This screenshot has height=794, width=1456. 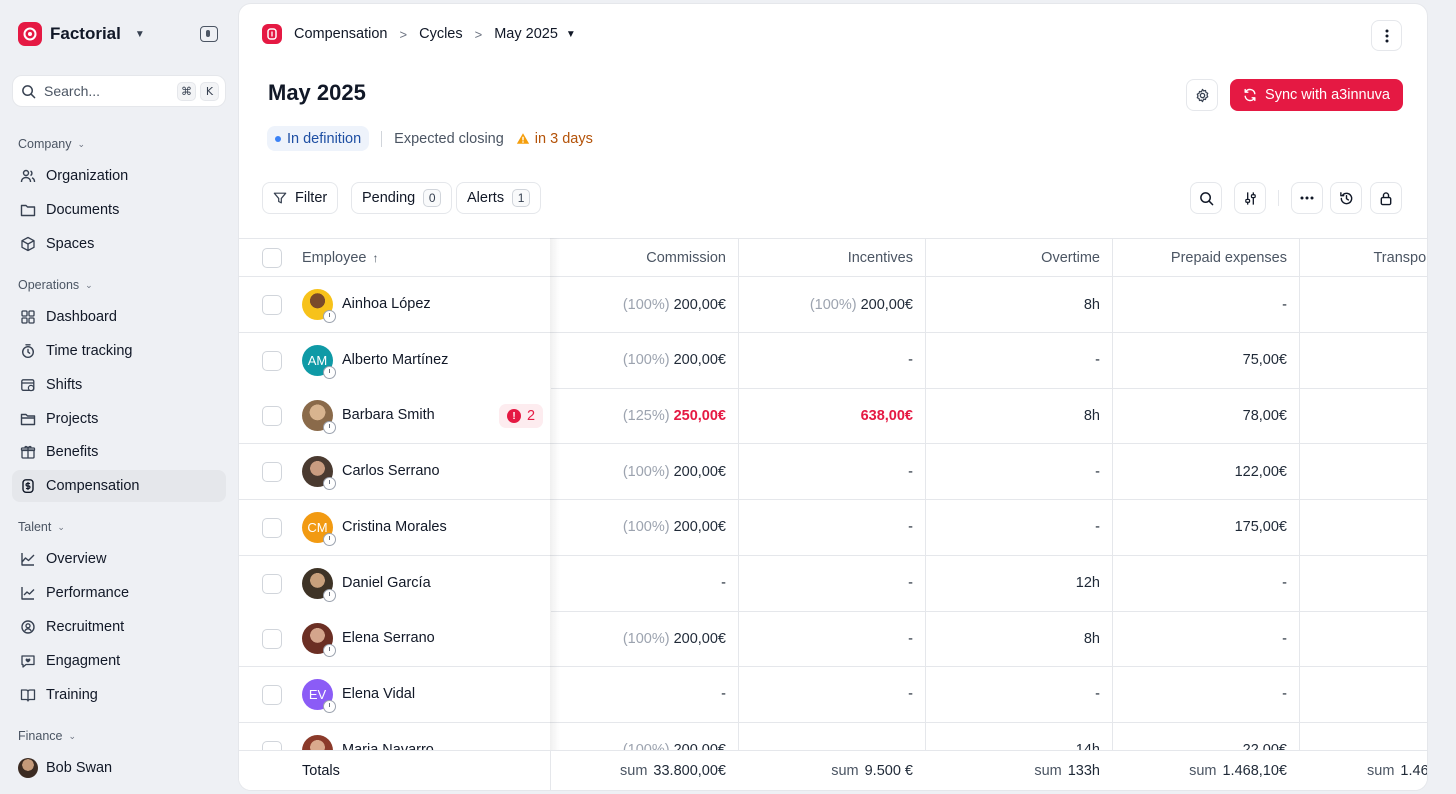 What do you see at coordinates (1250, 198) in the screenshot?
I see `adjust-columns-button` at bounding box center [1250, 198].